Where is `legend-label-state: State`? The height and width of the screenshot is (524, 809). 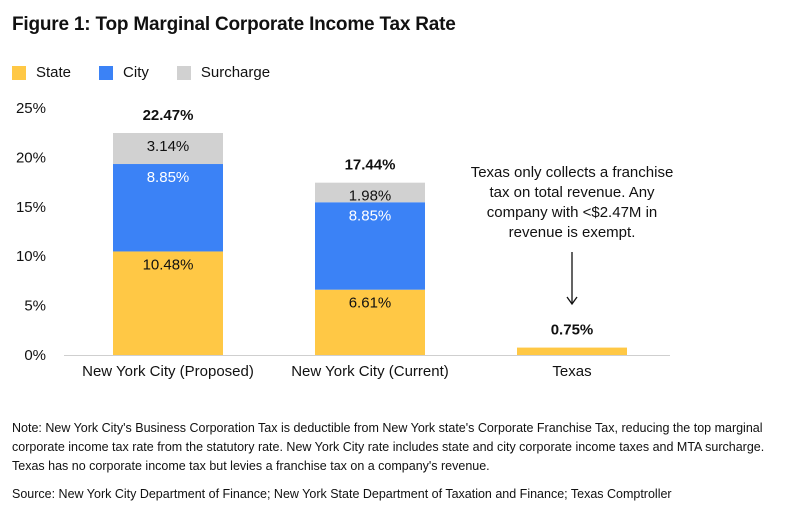
legend-label-state: State is located at coordinates (54, 72).